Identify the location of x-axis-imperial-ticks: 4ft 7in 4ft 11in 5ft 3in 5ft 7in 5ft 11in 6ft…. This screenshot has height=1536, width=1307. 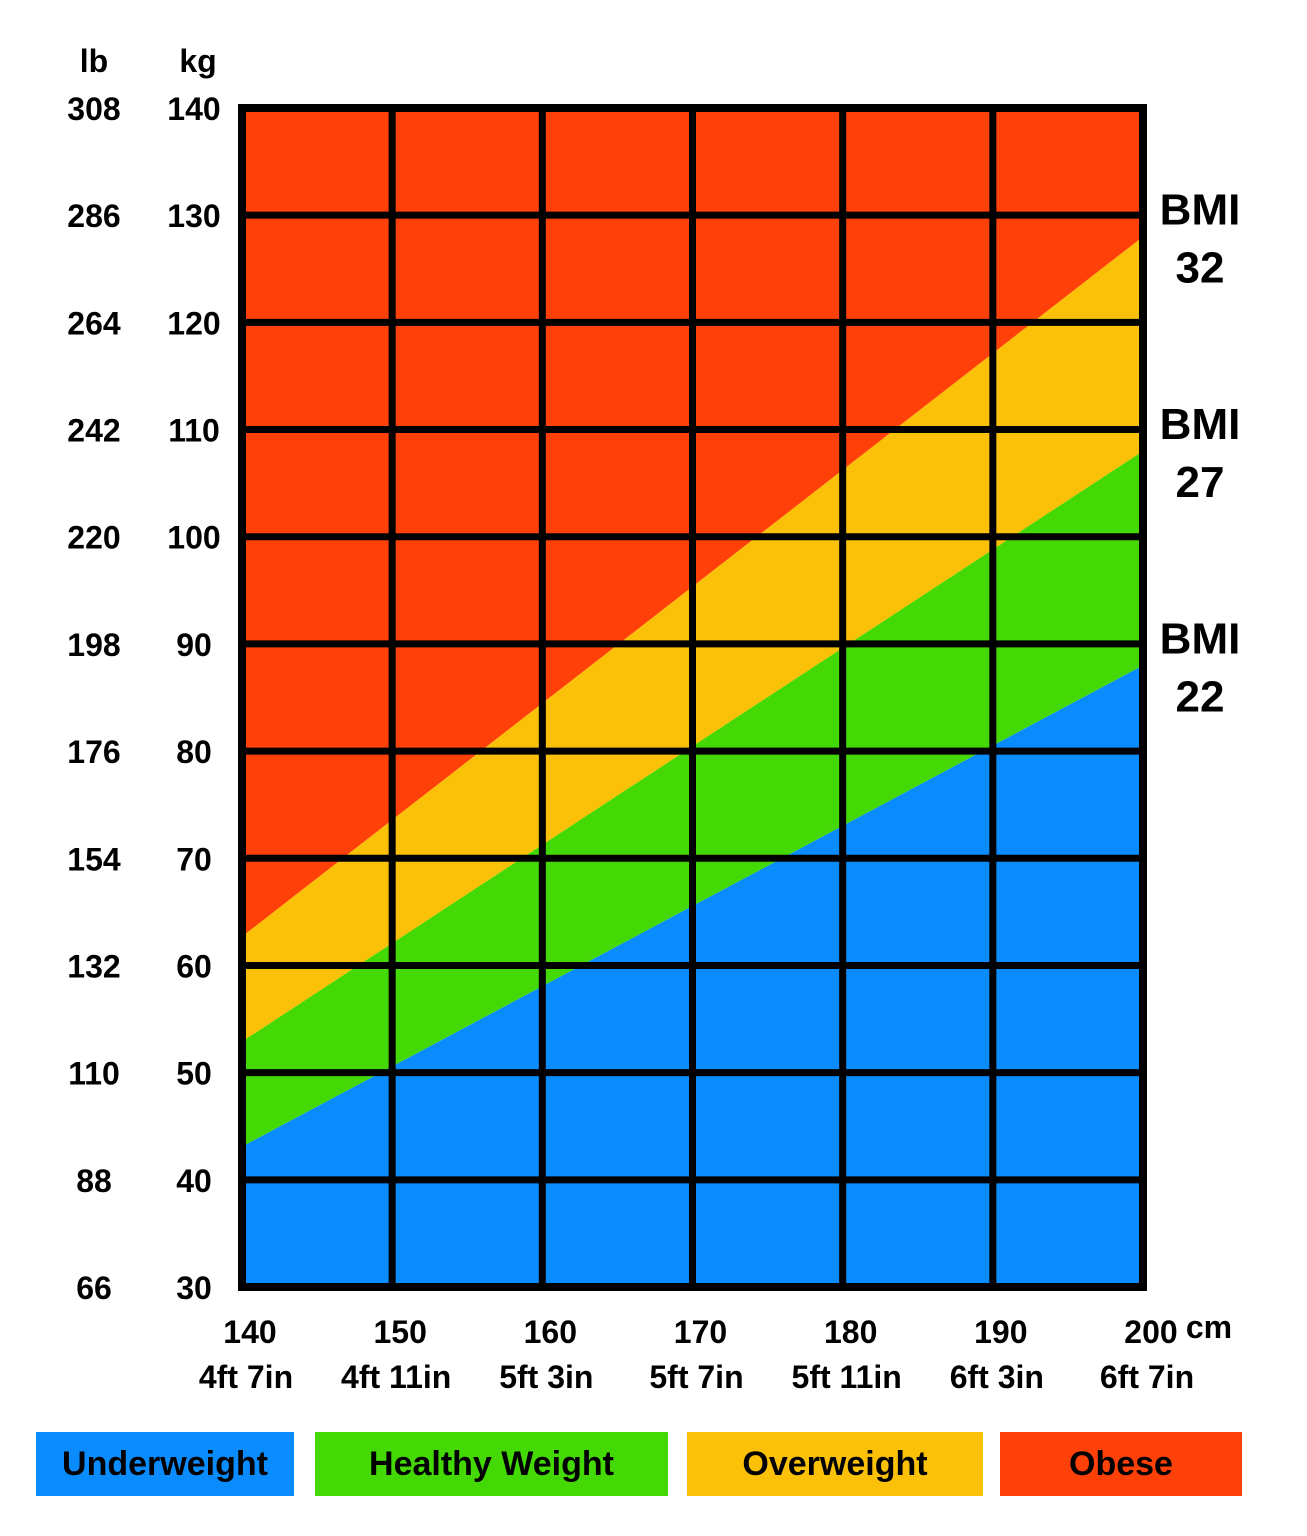
(696, 1377).